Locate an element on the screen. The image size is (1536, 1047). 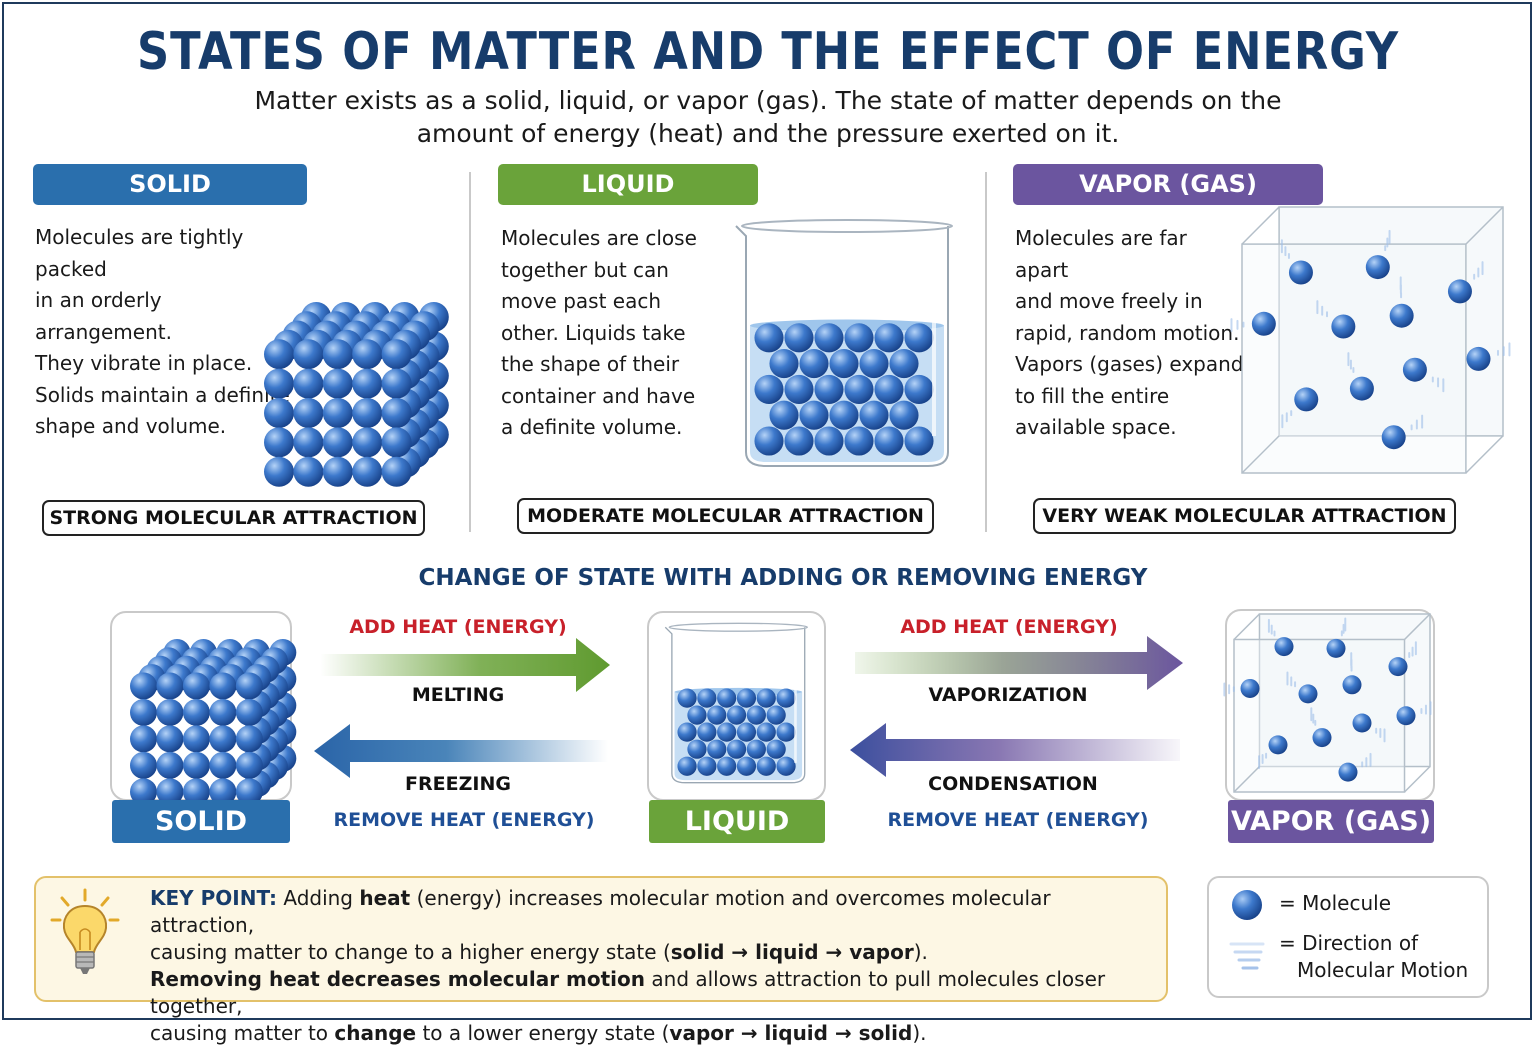
vapor-desc-line: Molecules are far apart is located at coordinates (1101, 254).